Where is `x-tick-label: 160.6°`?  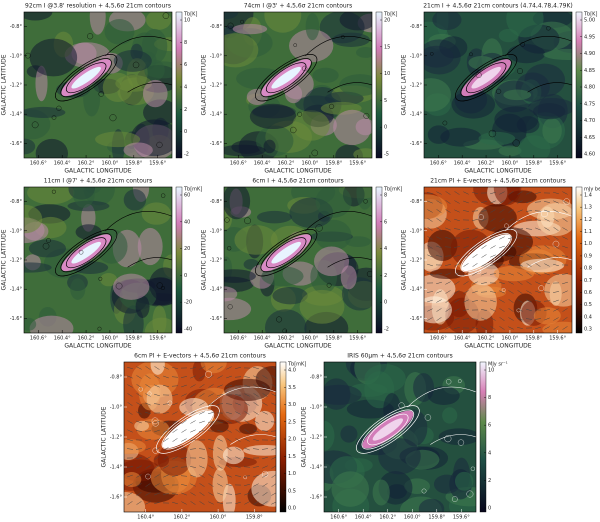 x-tick-label: 160.6° is located at coordinates (38, 339).